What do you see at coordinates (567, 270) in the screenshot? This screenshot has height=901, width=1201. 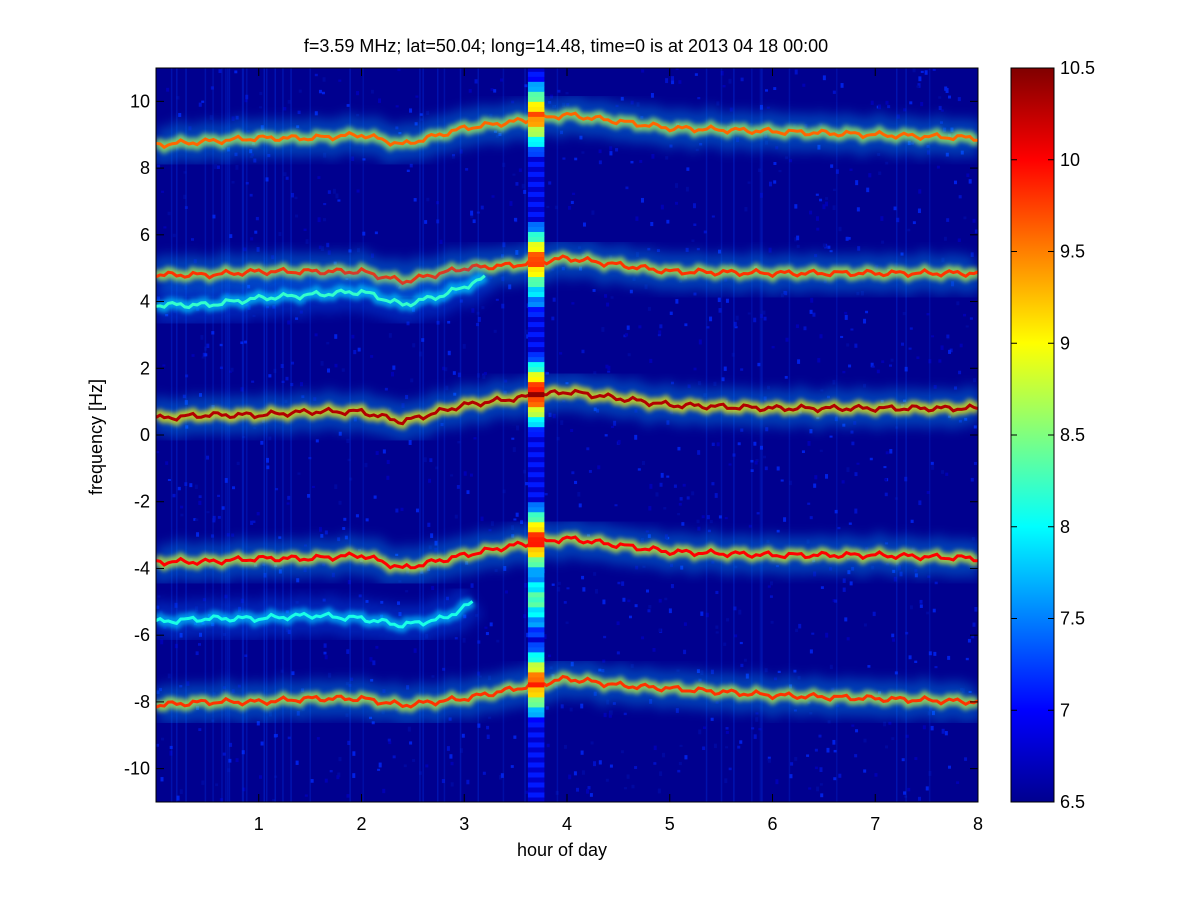 I see `trace-line` at bounding box center [567, 270].